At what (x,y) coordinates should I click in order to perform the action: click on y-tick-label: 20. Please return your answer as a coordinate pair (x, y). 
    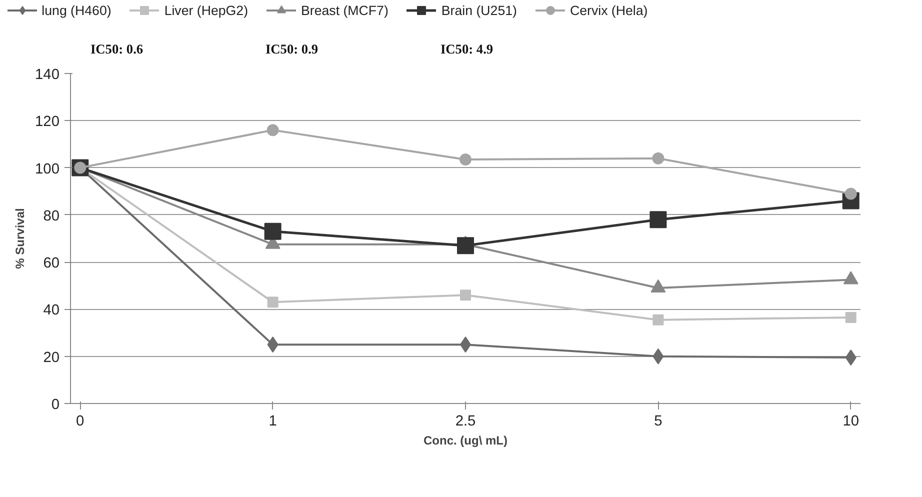
    Looking at the image, I should click on (51, 358).